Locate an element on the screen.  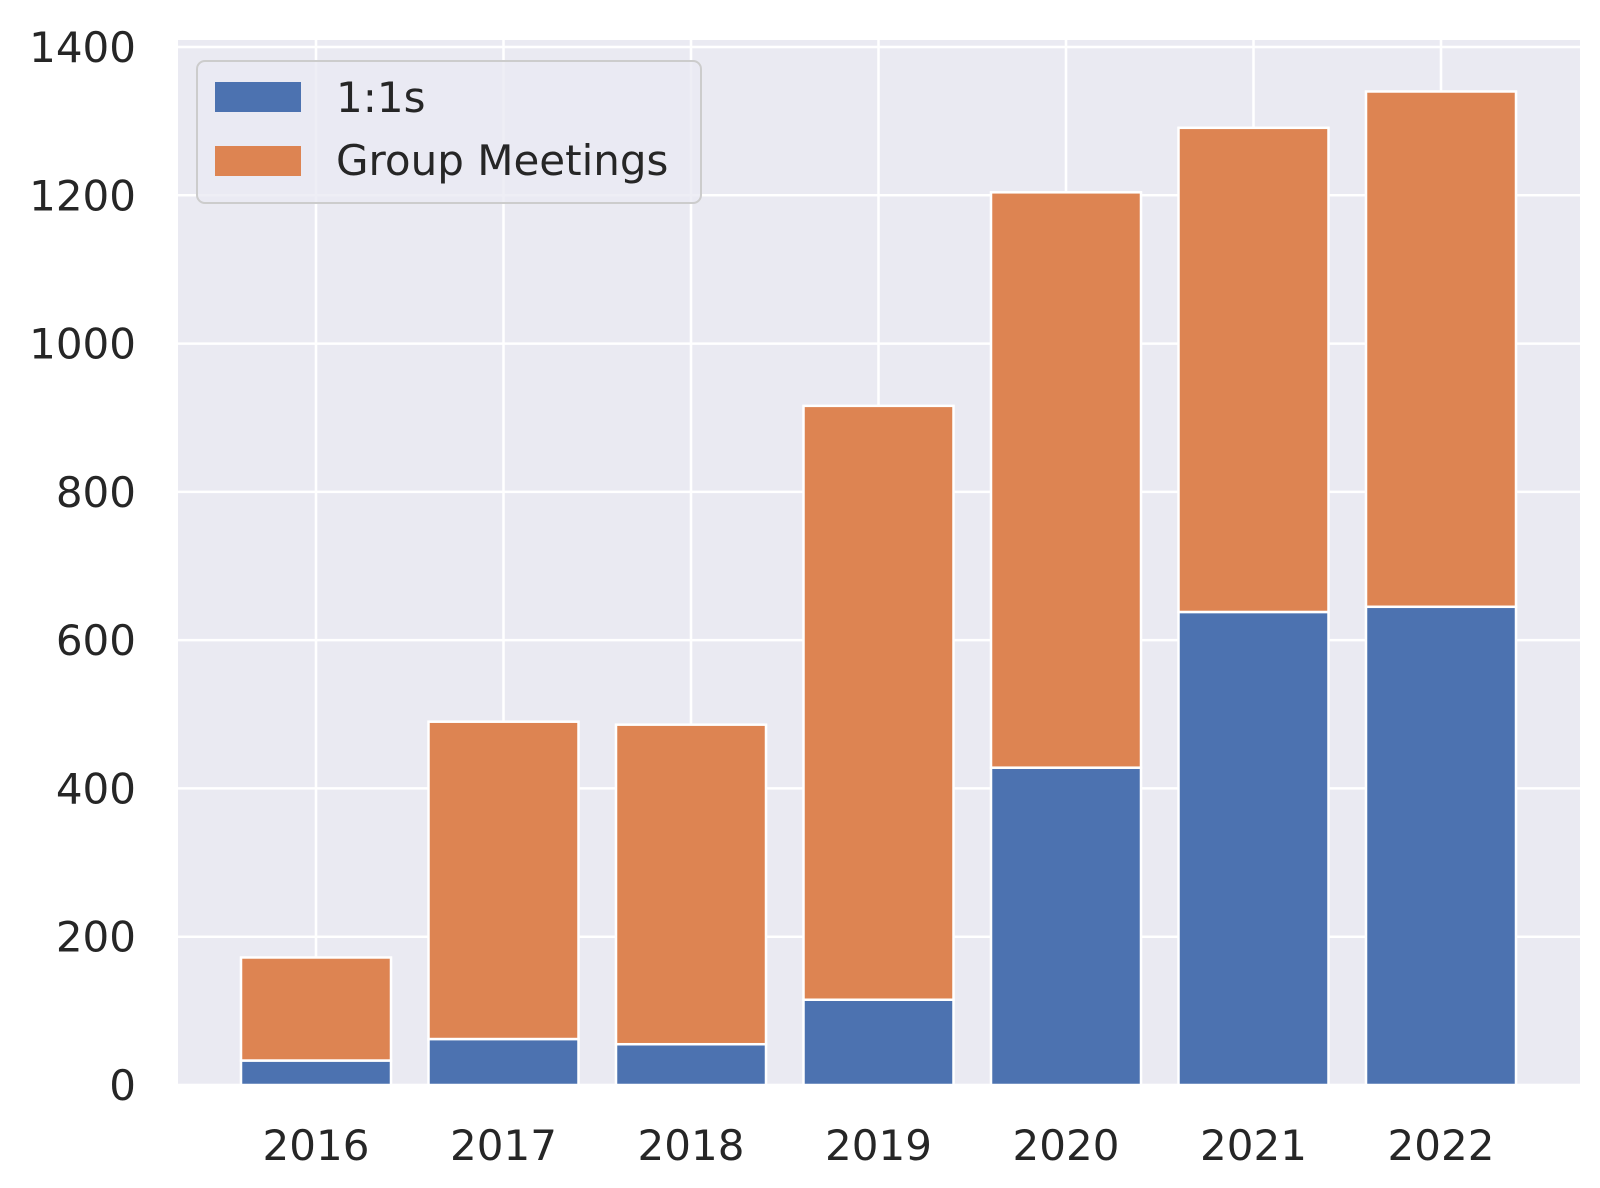
bar-group-meetings-2022 is located at coordinates (1441, 349).